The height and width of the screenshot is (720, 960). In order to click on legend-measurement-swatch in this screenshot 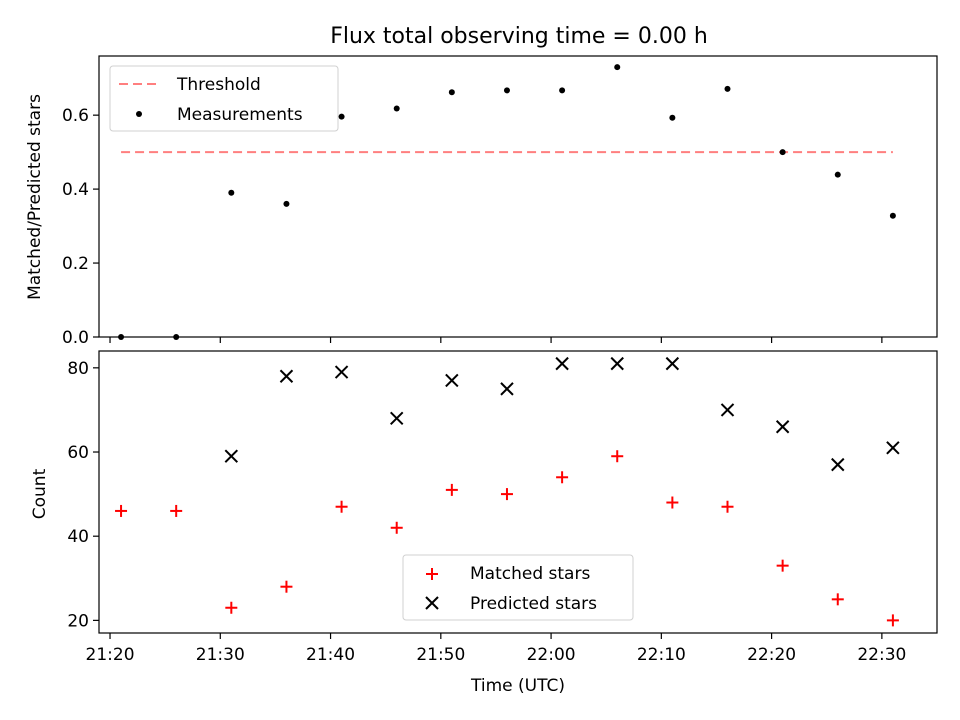, I will do `click(139, 114)`.